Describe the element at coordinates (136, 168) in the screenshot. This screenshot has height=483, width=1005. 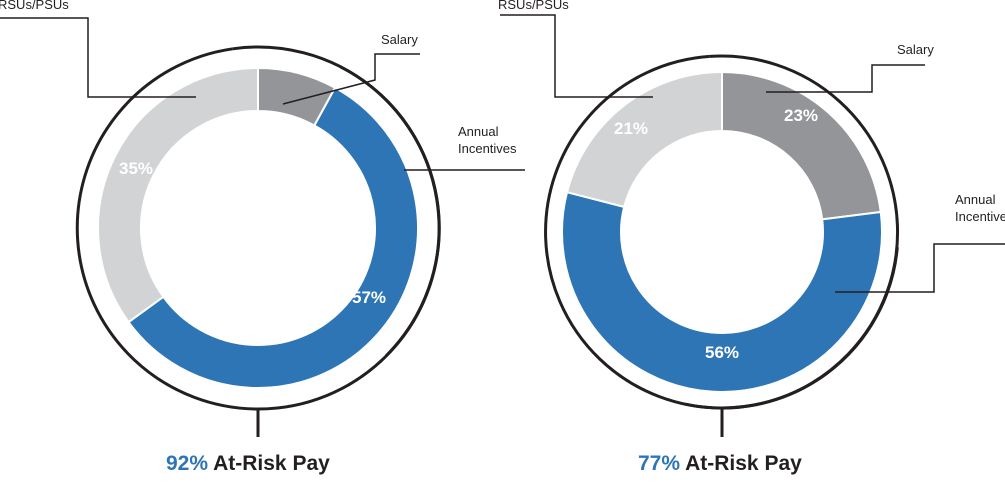
I see `slice-value-label-left-2: 35%` at that location.